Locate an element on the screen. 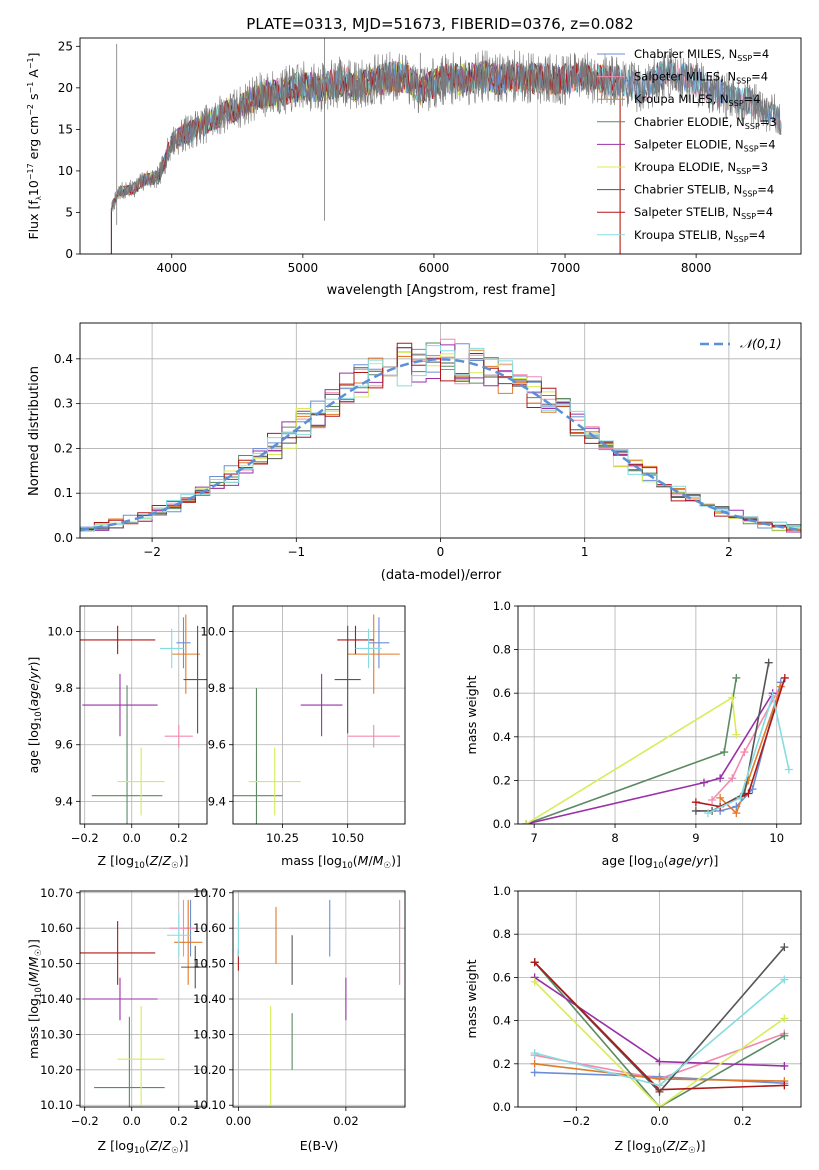 The height and width of the screenshot is (1170, 819). y-axis-label-part: age [log is located at coordinates (33, 747).